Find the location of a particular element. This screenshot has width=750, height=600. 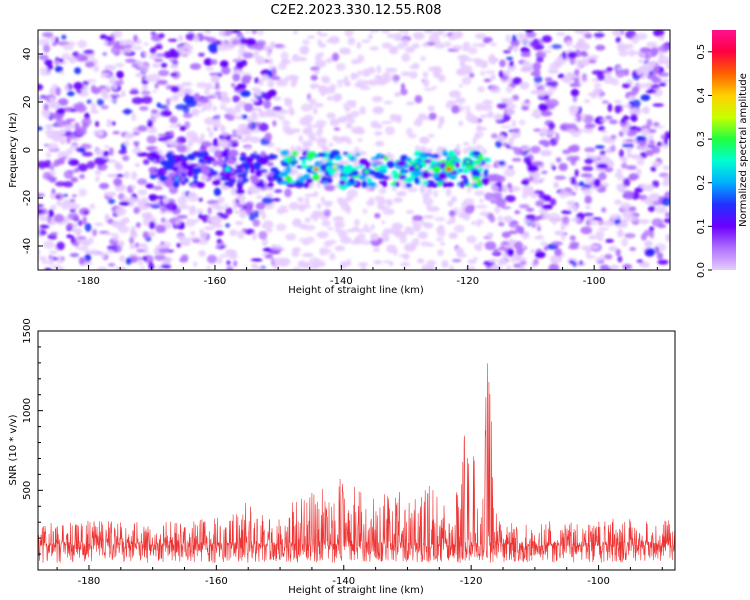

spectrogram-x-axis: -180 -160 -140 -120 -100 is located at coordinates (357, 276).